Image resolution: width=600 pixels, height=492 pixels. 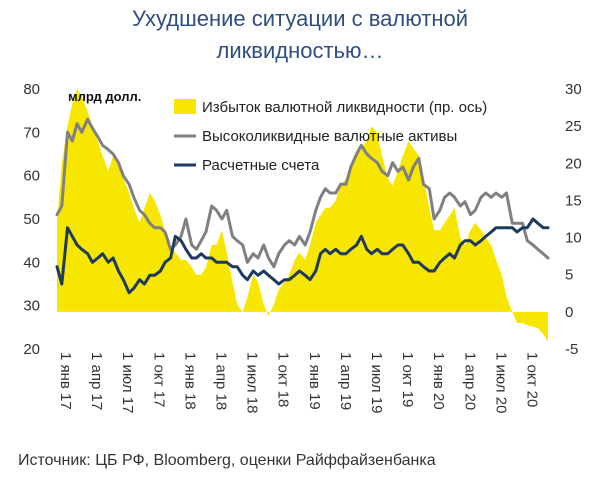 I want to click on x-tick-label: 1 окт 17, so click(x=158, y=379).